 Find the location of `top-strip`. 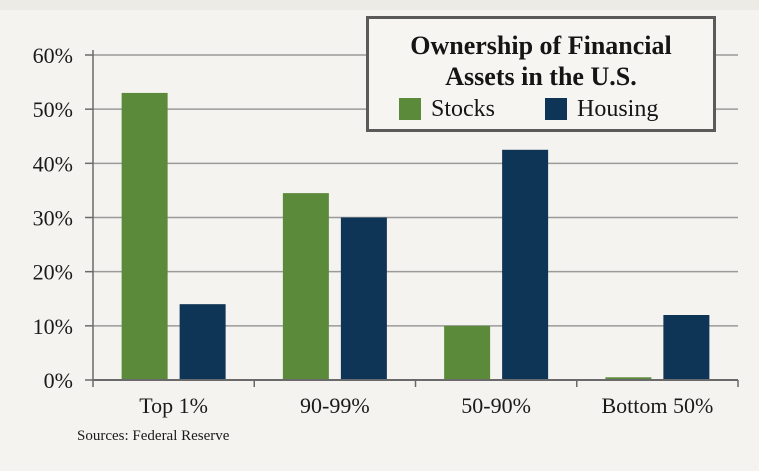

top-strip is located at coordinates (379, 5).